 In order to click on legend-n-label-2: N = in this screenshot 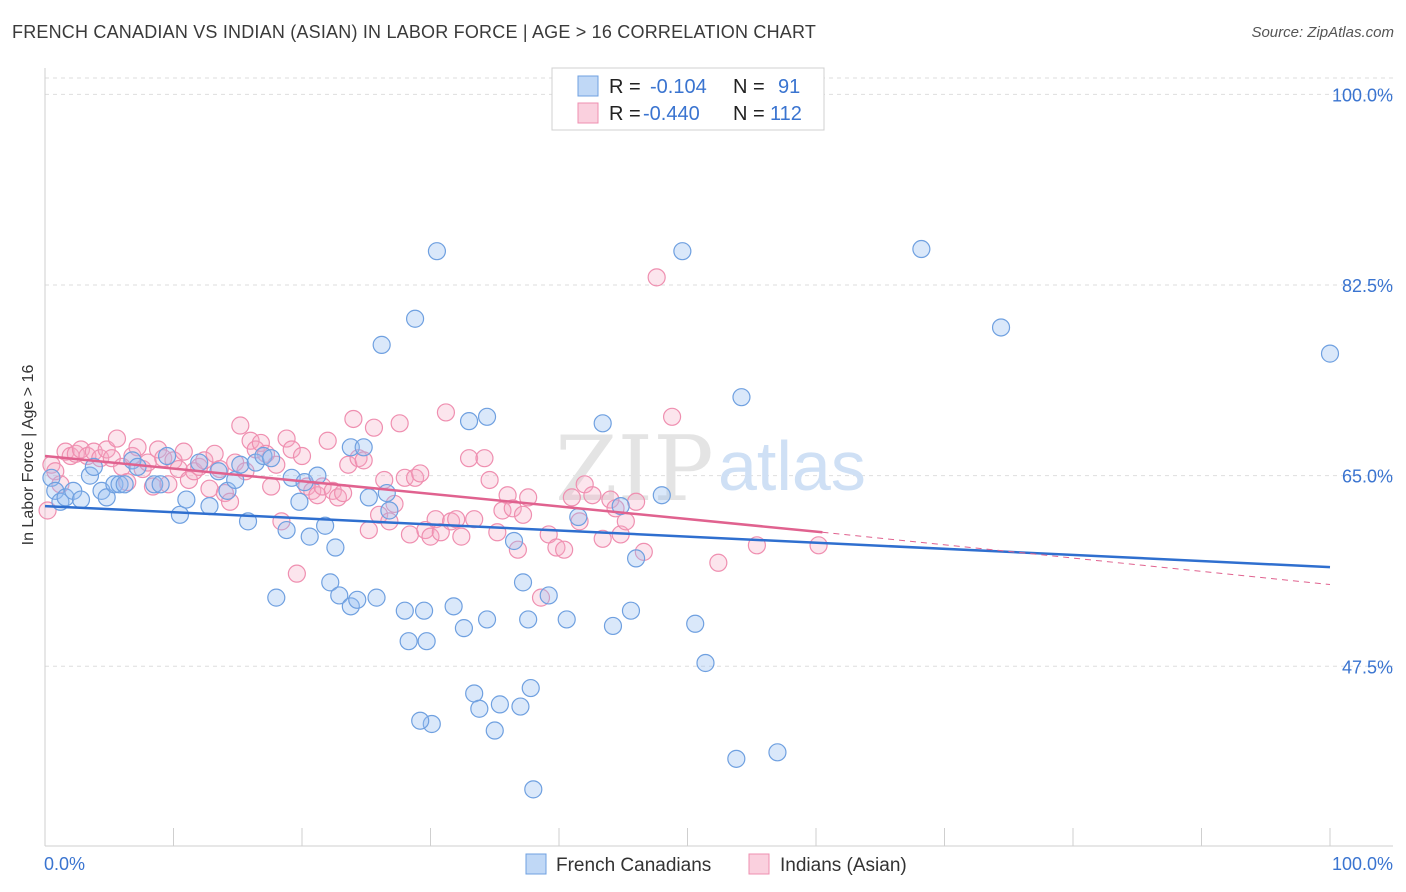, I will do `click(749, 114)`.